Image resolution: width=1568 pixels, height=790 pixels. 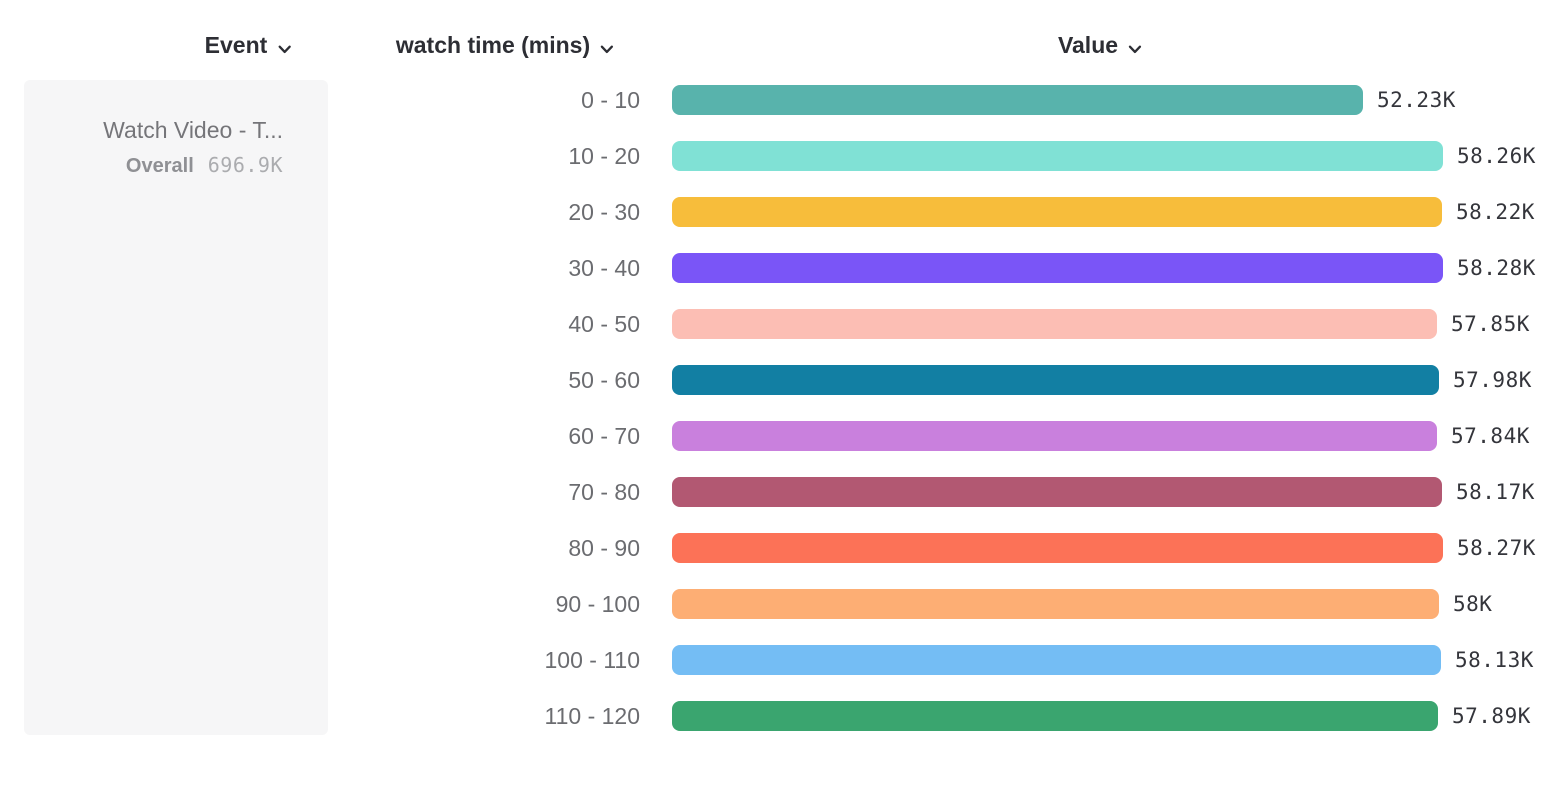 What do you see at coordinates (1491, 716) in the screenshot?
I see `value-label: 57.89K` at bounding box center [1491, 716].